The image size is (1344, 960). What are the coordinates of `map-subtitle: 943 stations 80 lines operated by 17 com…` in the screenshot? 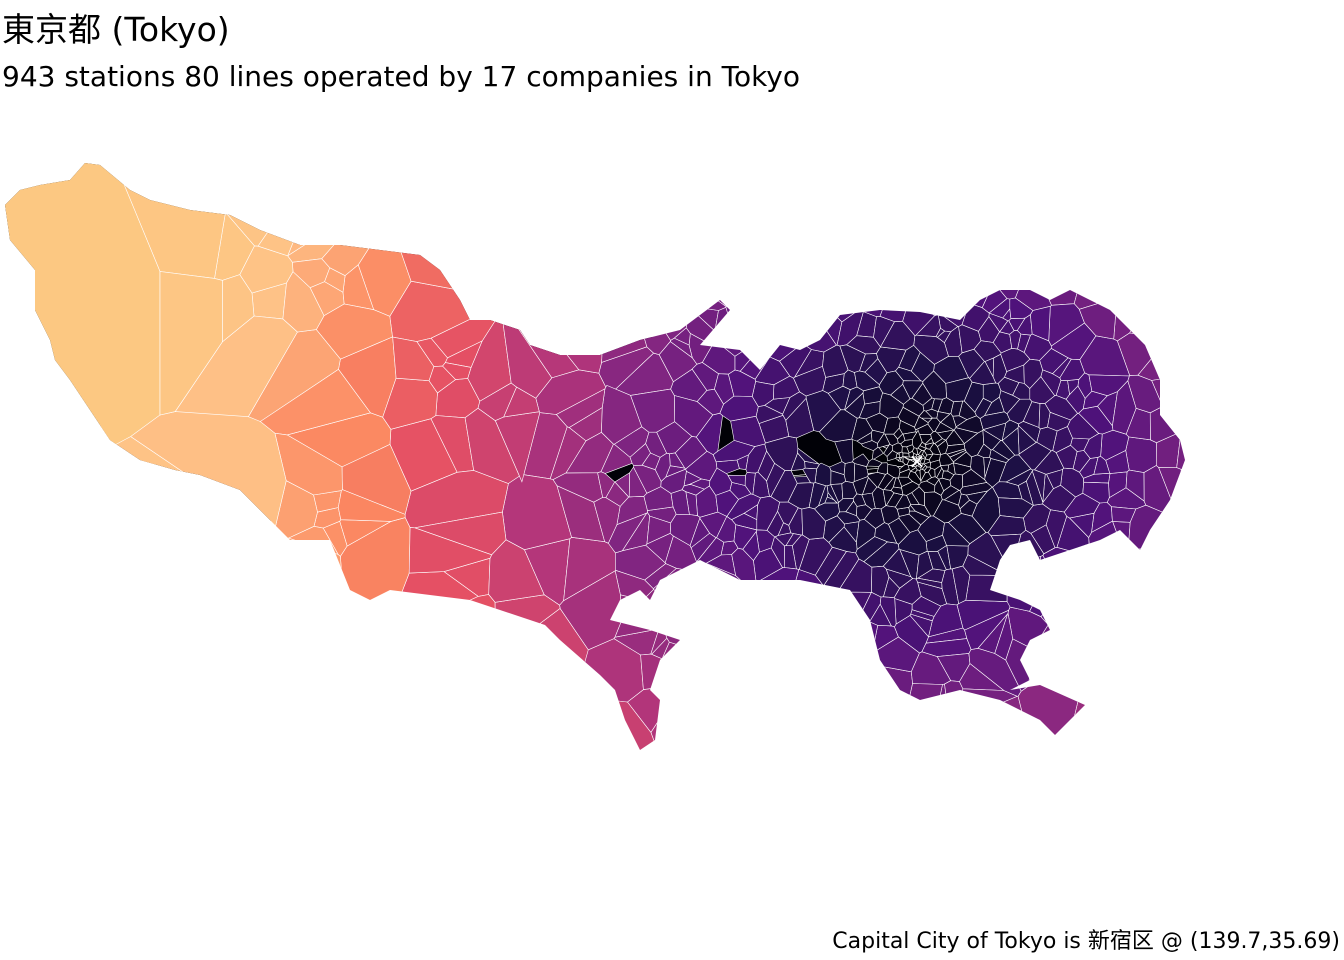 It's located at (401, 76).